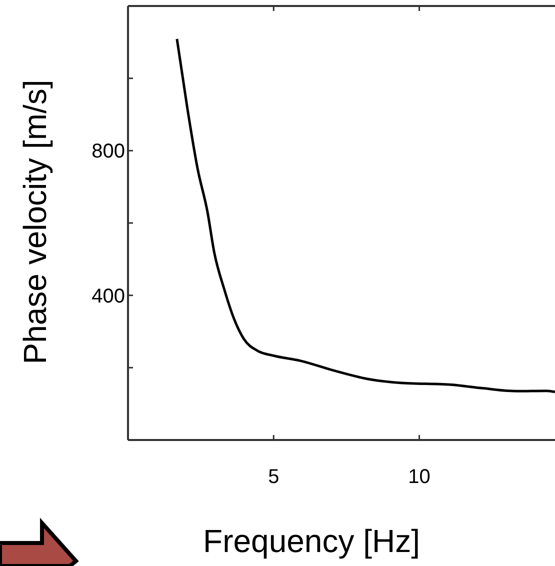 This screenshot has height=566, width=555. What do you see at coordinates (35, 222) in the screenshot?
I see `y-axis-title: Phase velocity [m/s]` at bounding box center [35, 222].